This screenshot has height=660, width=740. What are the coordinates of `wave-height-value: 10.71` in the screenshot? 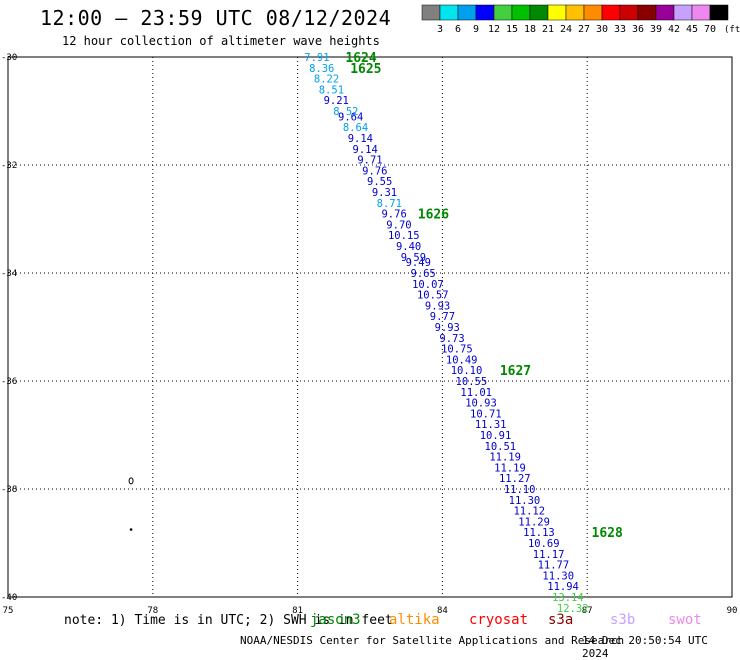 It's located at (486, 414).